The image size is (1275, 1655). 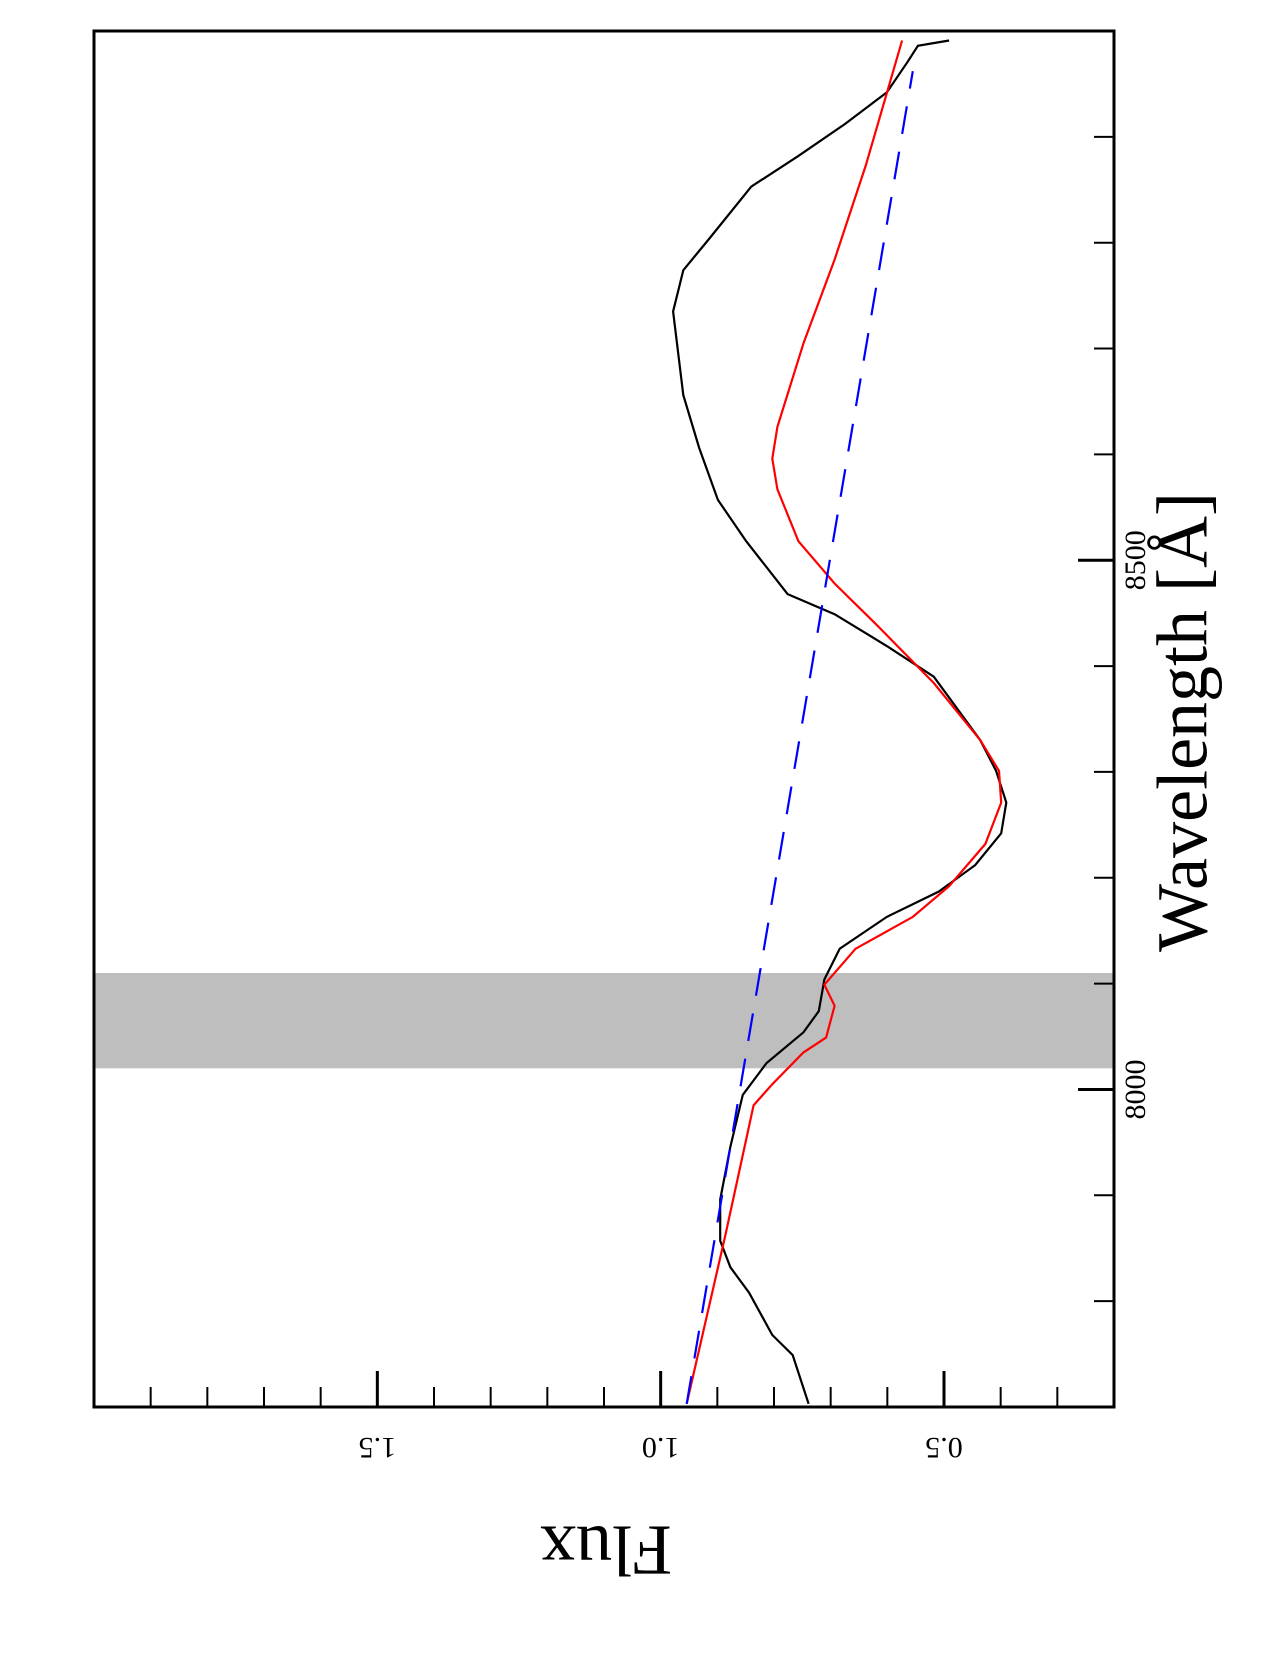 I want to click on shaded-band, so click(x=604, y=1021).